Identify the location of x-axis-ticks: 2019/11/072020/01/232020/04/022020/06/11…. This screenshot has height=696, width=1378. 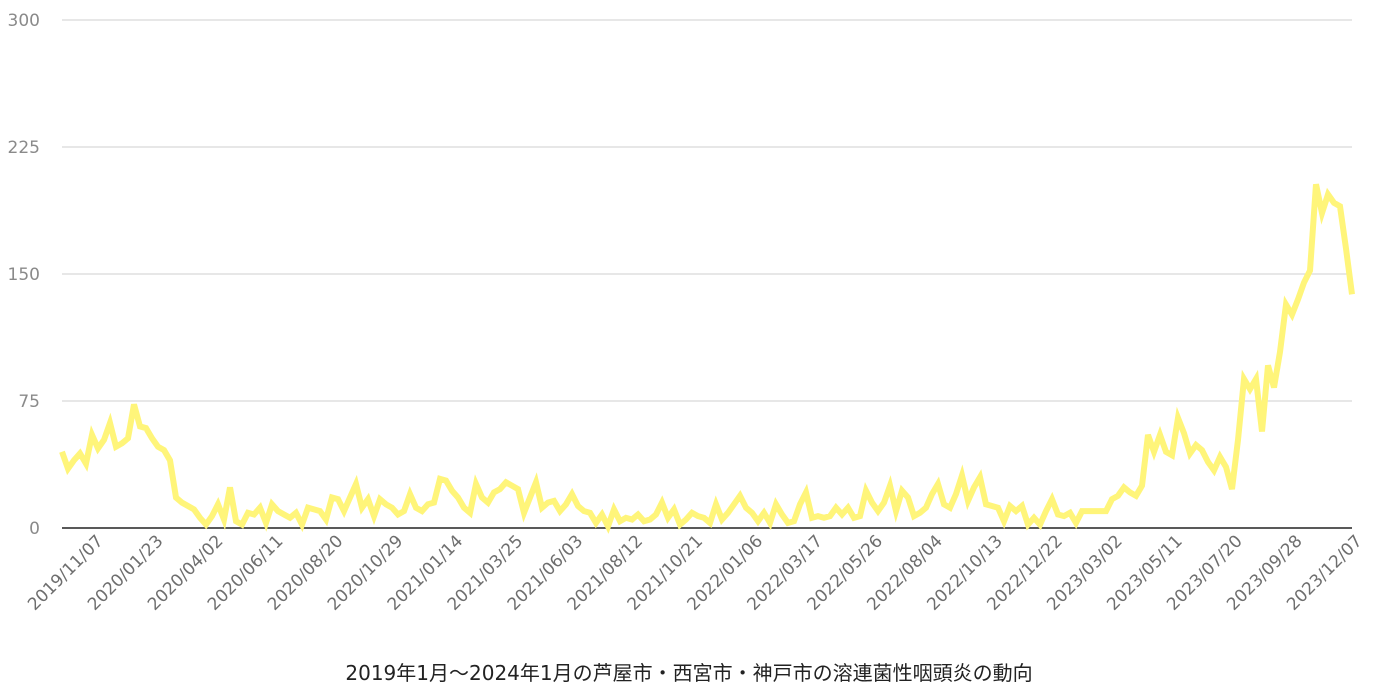
(695, 572).